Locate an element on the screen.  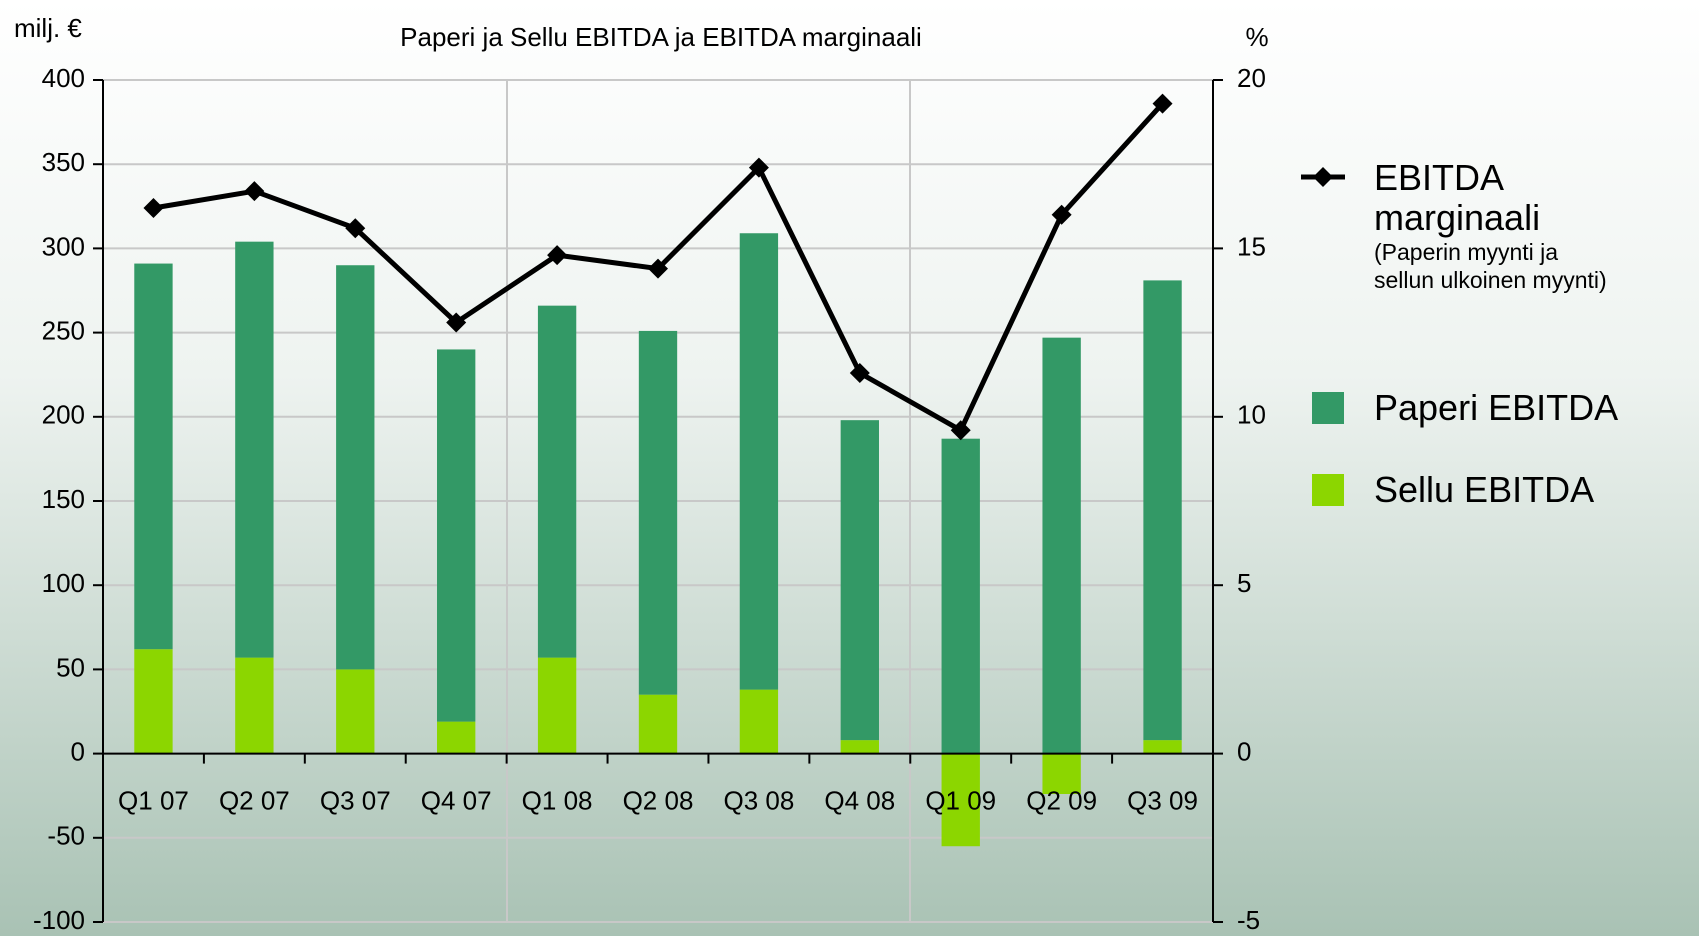
y-tick-label: 300 is located at coordinates (63, 246).